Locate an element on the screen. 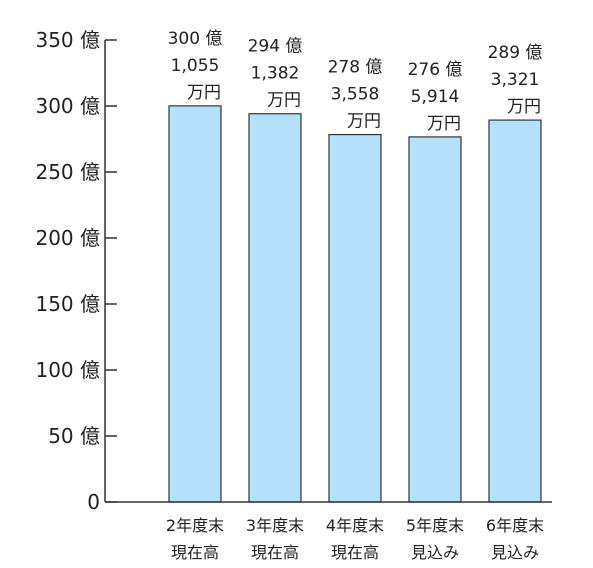 This screenshot has height=568, width=593. x-tick-label: 4年度末 is located at coordinates (355, 525).